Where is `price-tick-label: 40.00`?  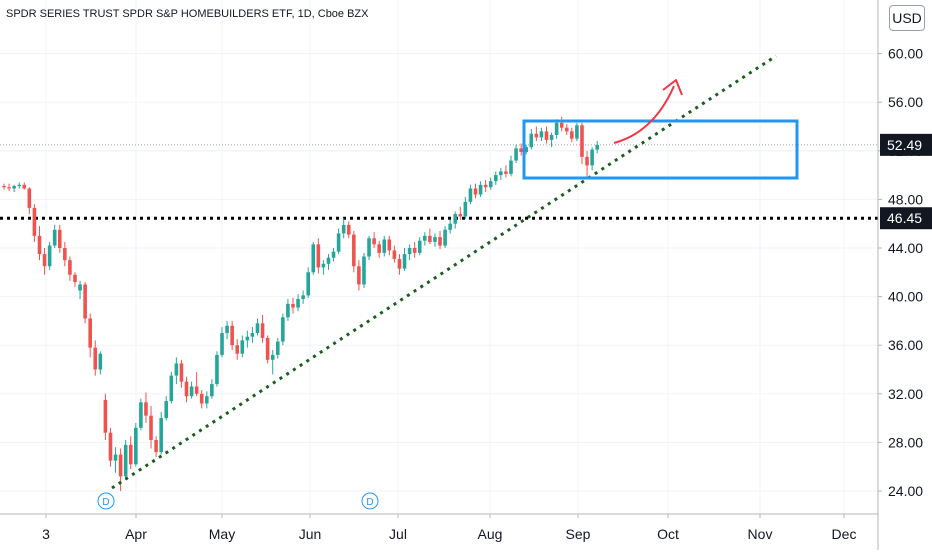 price-tick-label: 40.00 is located at coordinates (905, 297).